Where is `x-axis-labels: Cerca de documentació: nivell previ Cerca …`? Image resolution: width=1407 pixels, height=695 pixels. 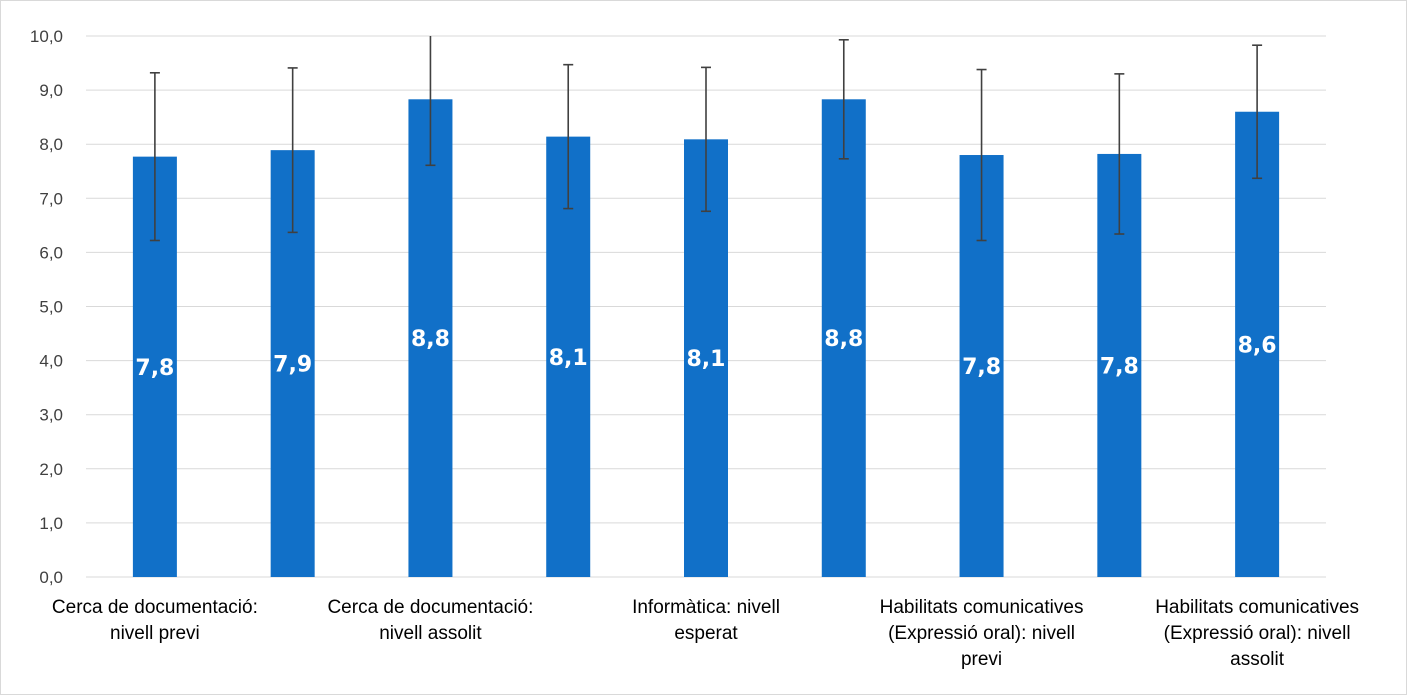
x-axis-labels: Cerca de documentació: nivell previ Cerca … is located at coordinates (705, 633).